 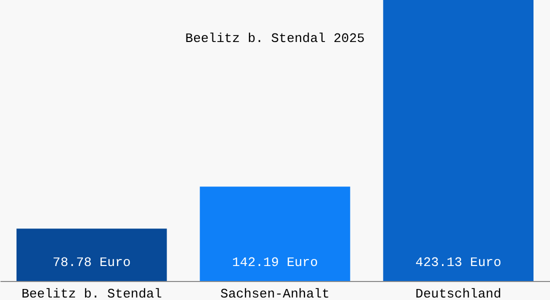 I want to click on text: Beelitz b. Stendal 2025, so click(x=275, y=38).